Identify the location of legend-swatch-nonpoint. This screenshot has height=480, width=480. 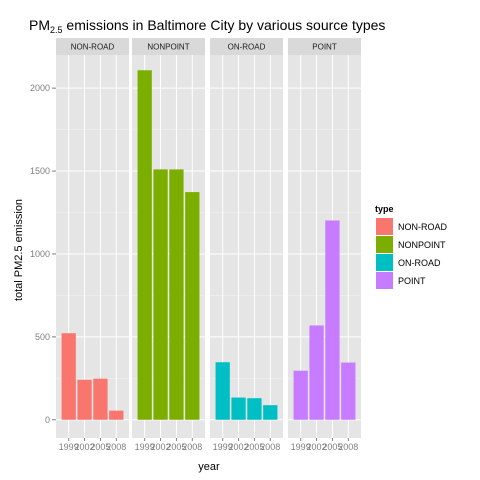
(384, 244).